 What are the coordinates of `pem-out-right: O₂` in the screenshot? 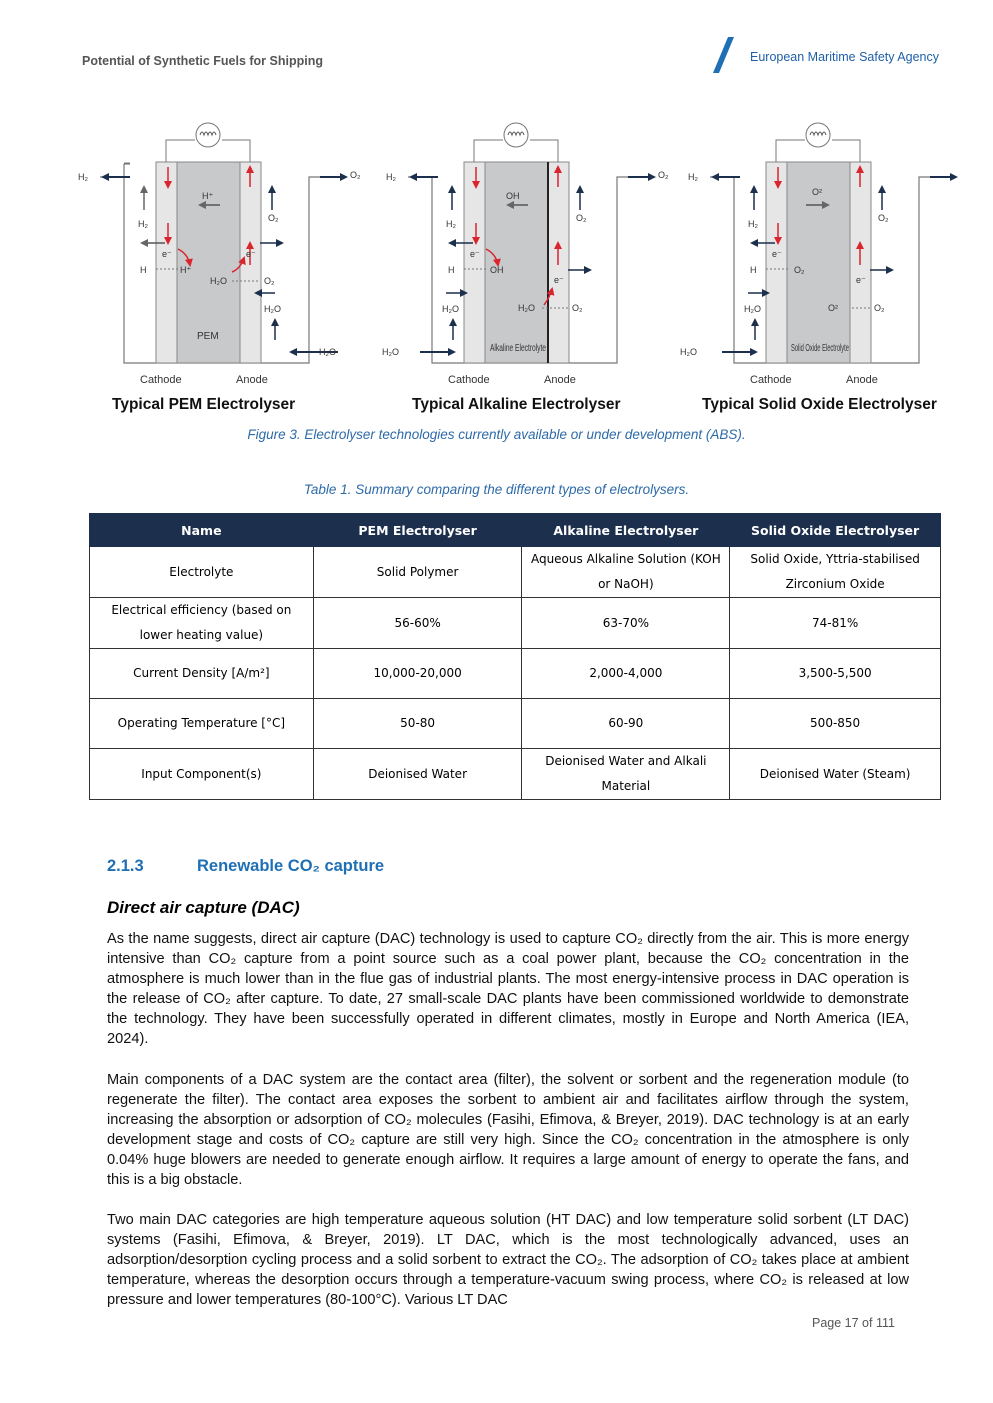 It's located at (355, 175).